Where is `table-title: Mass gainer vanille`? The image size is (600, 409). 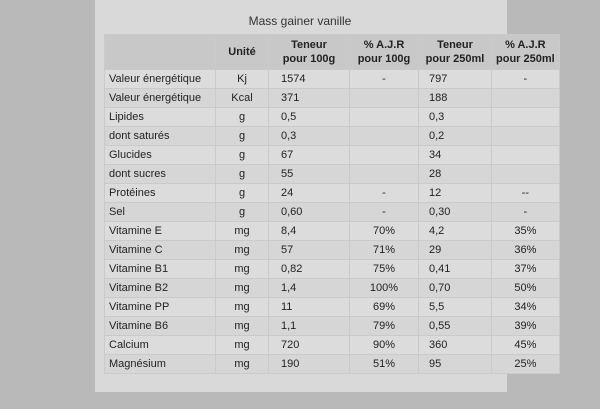 table-title: Mass gainer vanille is located at coordinates (300, 21).